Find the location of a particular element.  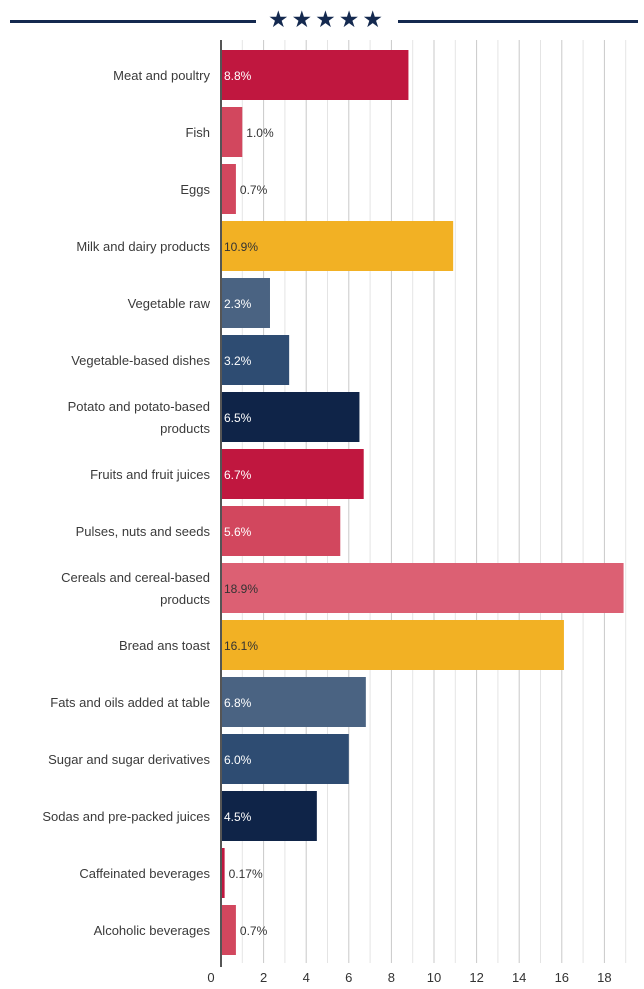

x-tick-label-12: 12 is located at coordinates (476, 977).